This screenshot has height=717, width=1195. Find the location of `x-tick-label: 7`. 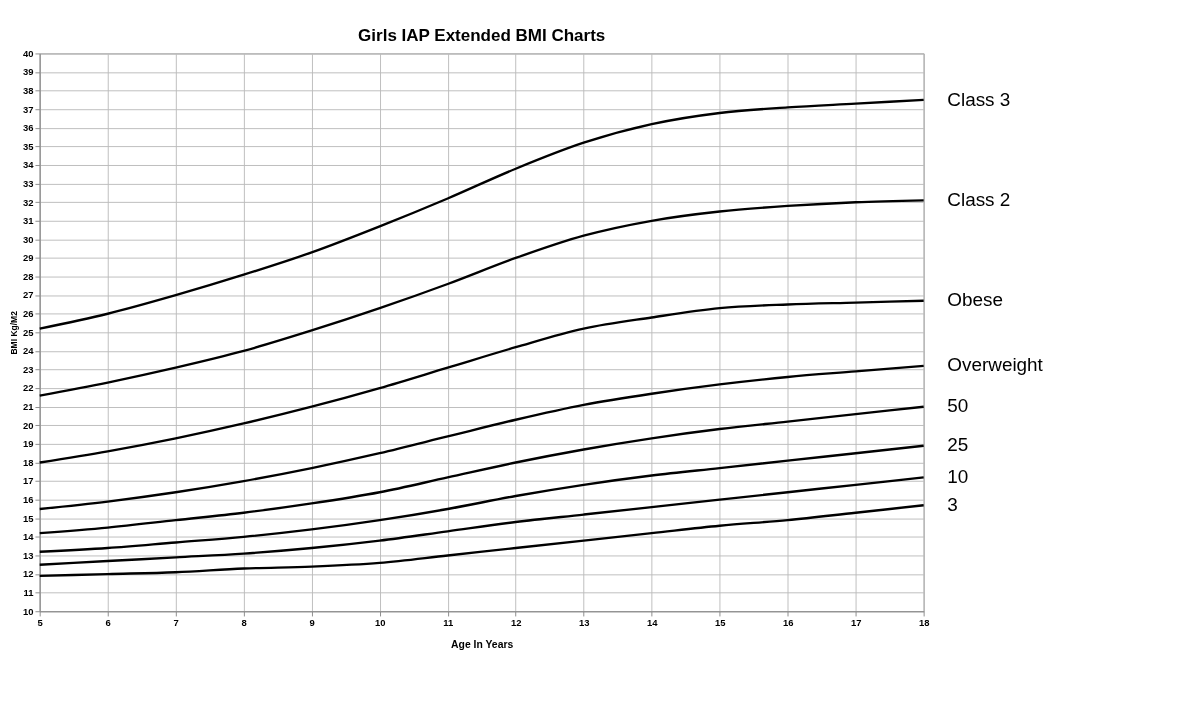

x-tick-label: 7 is located at coordinates (176, 622).